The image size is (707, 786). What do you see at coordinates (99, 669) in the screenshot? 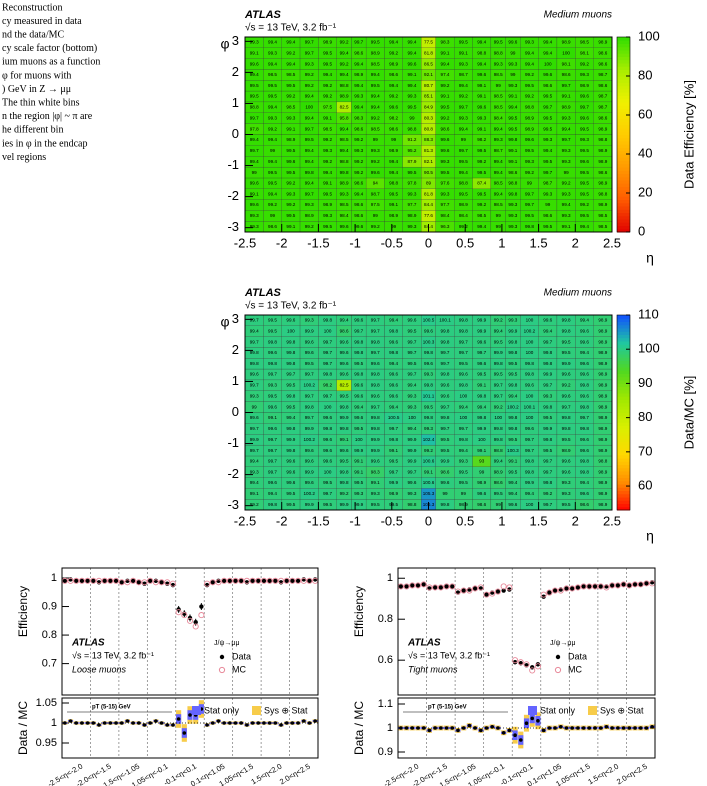
I see `selection-label: Loose muons` at bounding box center [99, 669].